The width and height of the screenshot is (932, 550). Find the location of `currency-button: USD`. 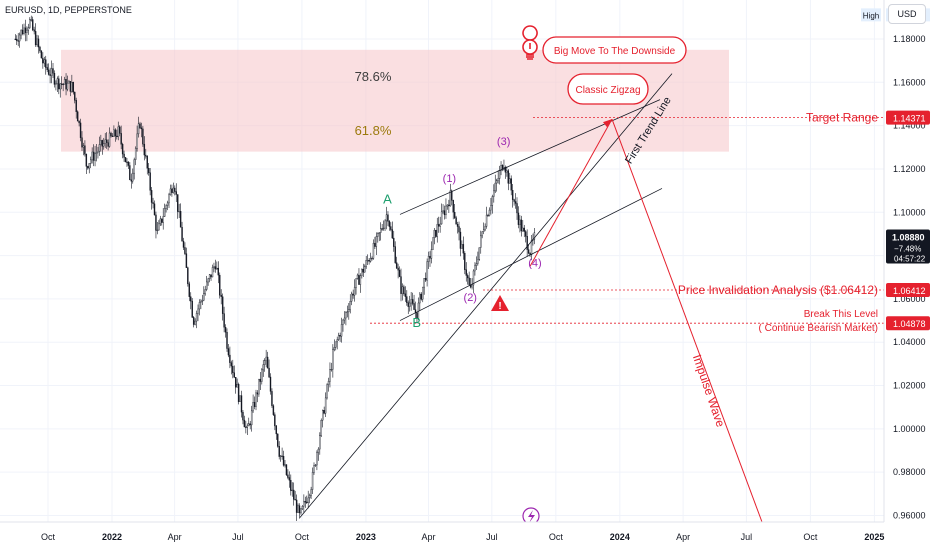

currency-button: USD is located at coordinates (907, 14).